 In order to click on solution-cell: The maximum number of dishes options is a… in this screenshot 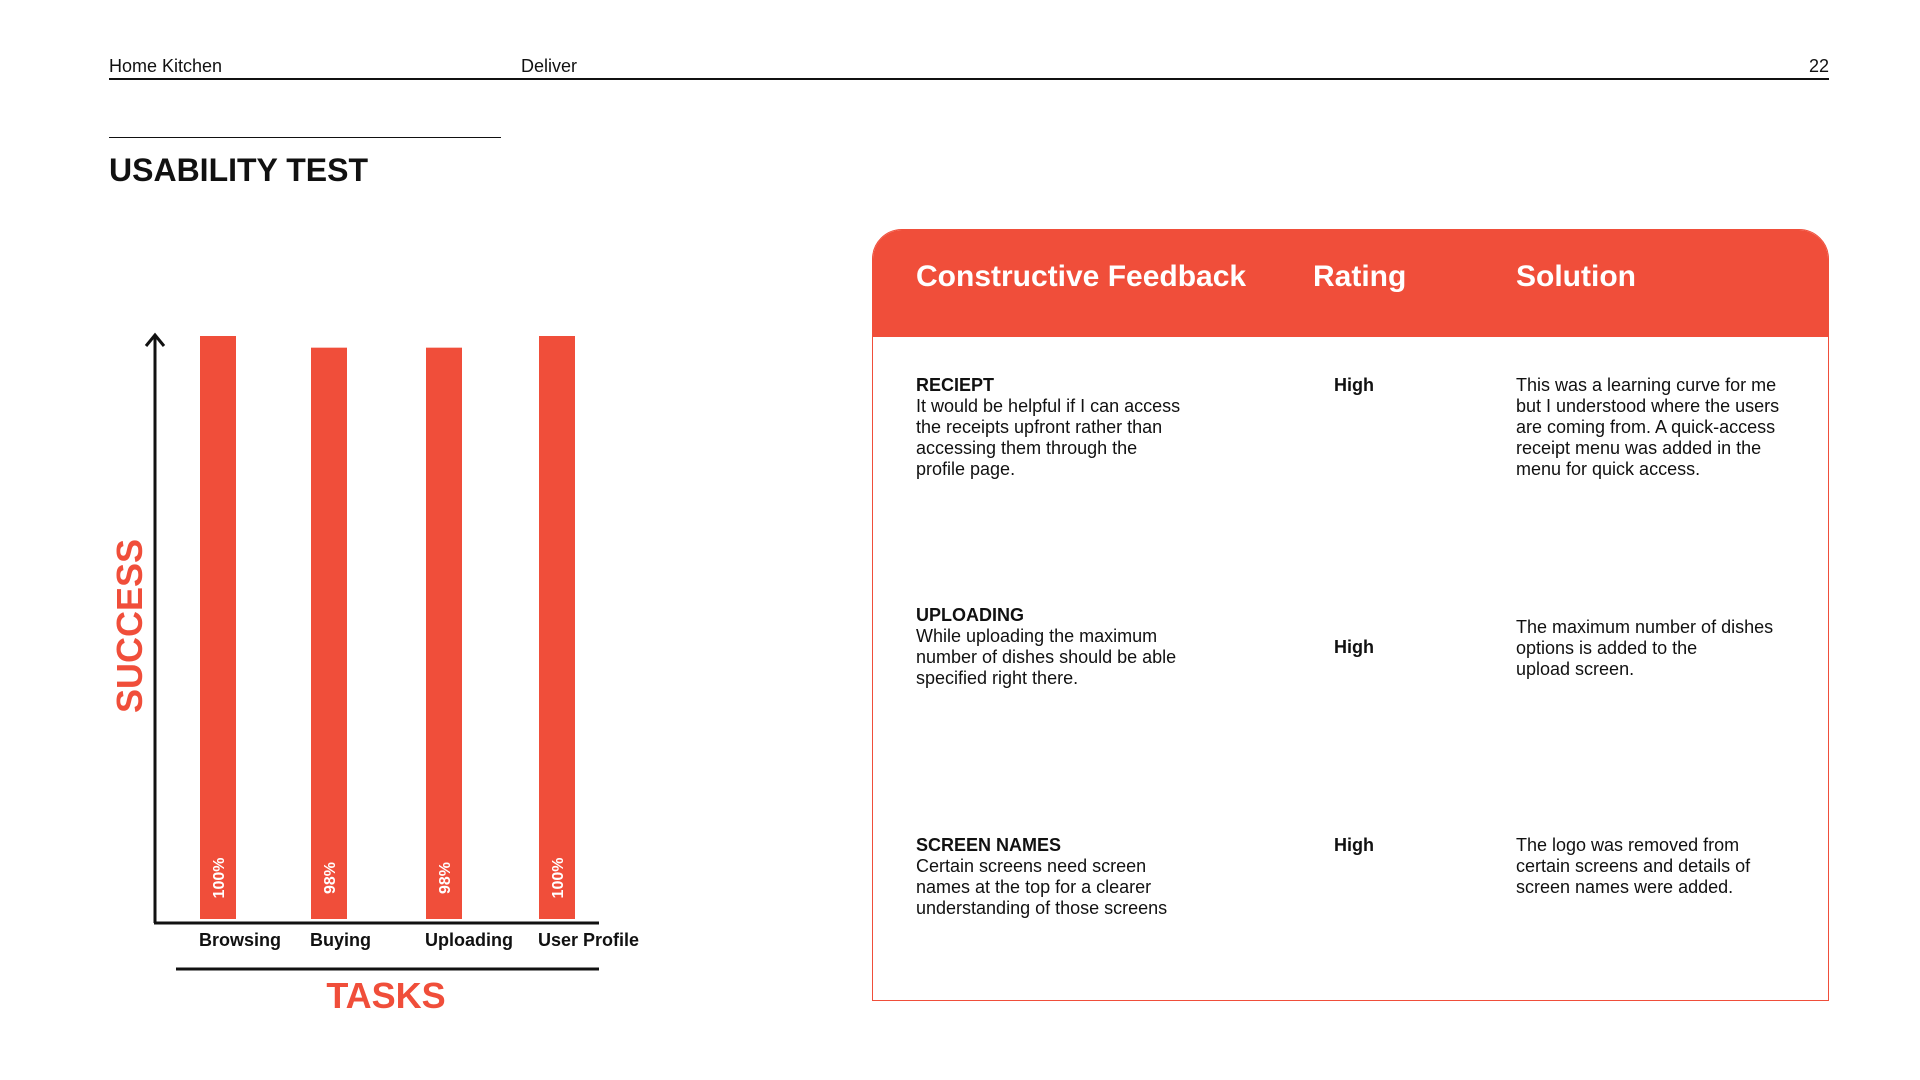, I will do `click(1644, 648)`.